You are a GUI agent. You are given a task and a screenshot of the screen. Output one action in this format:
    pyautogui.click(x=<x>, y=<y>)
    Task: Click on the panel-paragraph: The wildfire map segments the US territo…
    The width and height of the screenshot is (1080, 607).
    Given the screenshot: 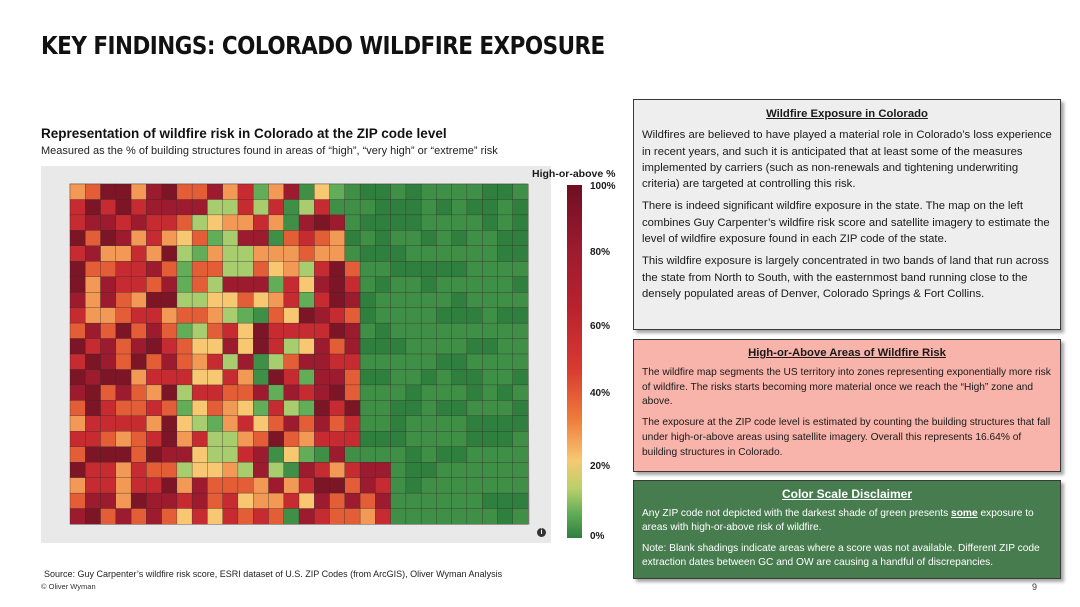 What is the action you would take?
    pyautogui.click(x=846, y=387)
    